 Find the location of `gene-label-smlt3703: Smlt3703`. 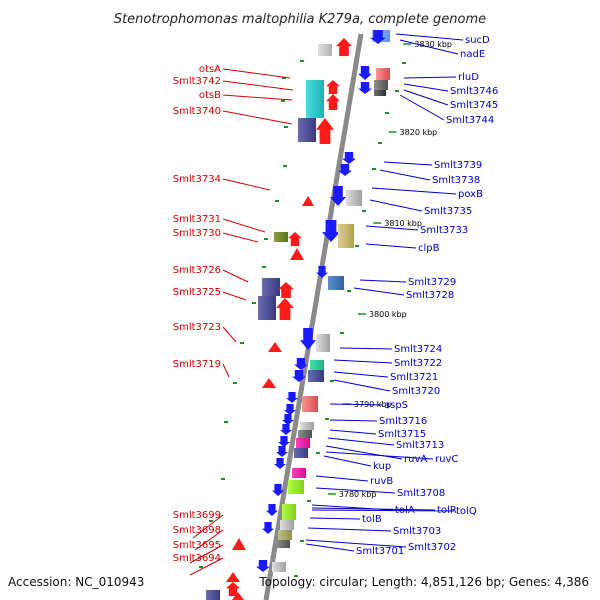

gene-label-smlt3703: Smlt3703 is located at coordinates (417, 531).